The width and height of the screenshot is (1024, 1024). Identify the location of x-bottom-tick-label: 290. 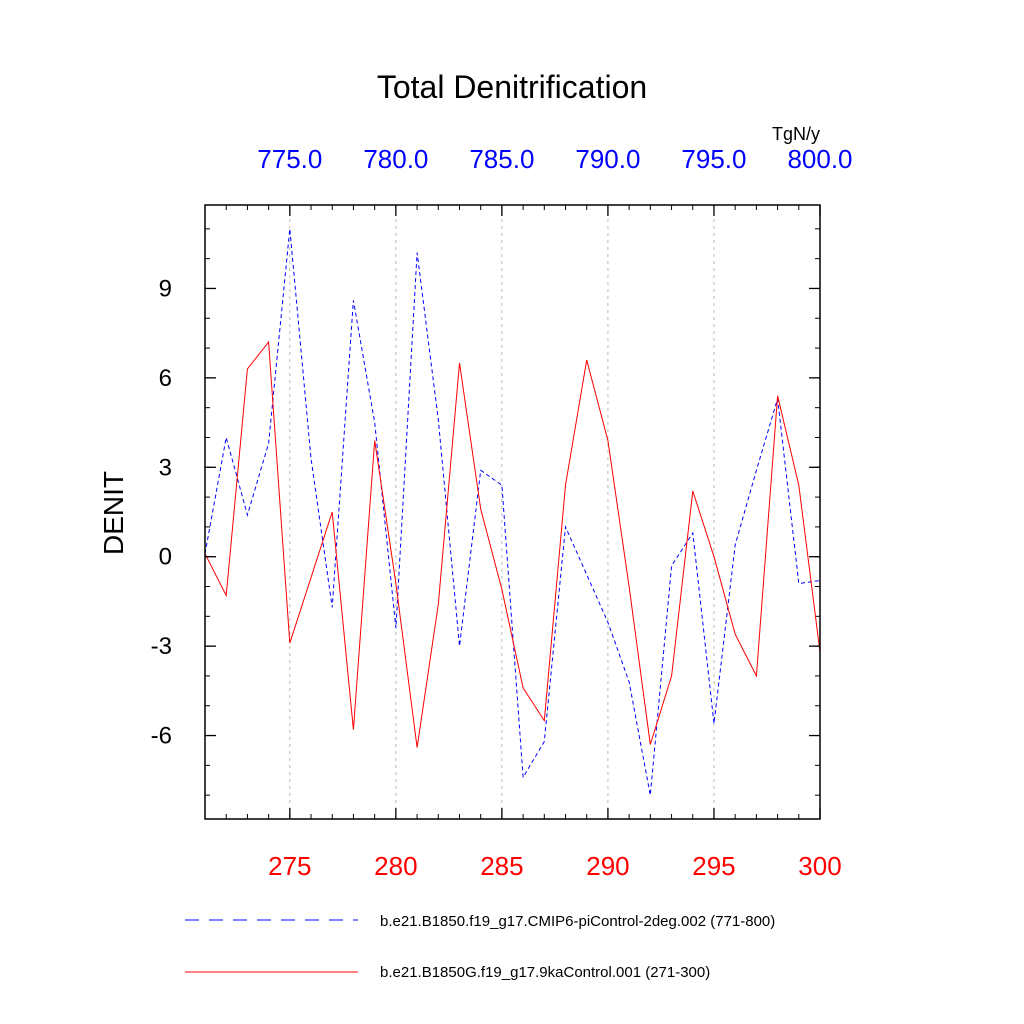
(607, 866).